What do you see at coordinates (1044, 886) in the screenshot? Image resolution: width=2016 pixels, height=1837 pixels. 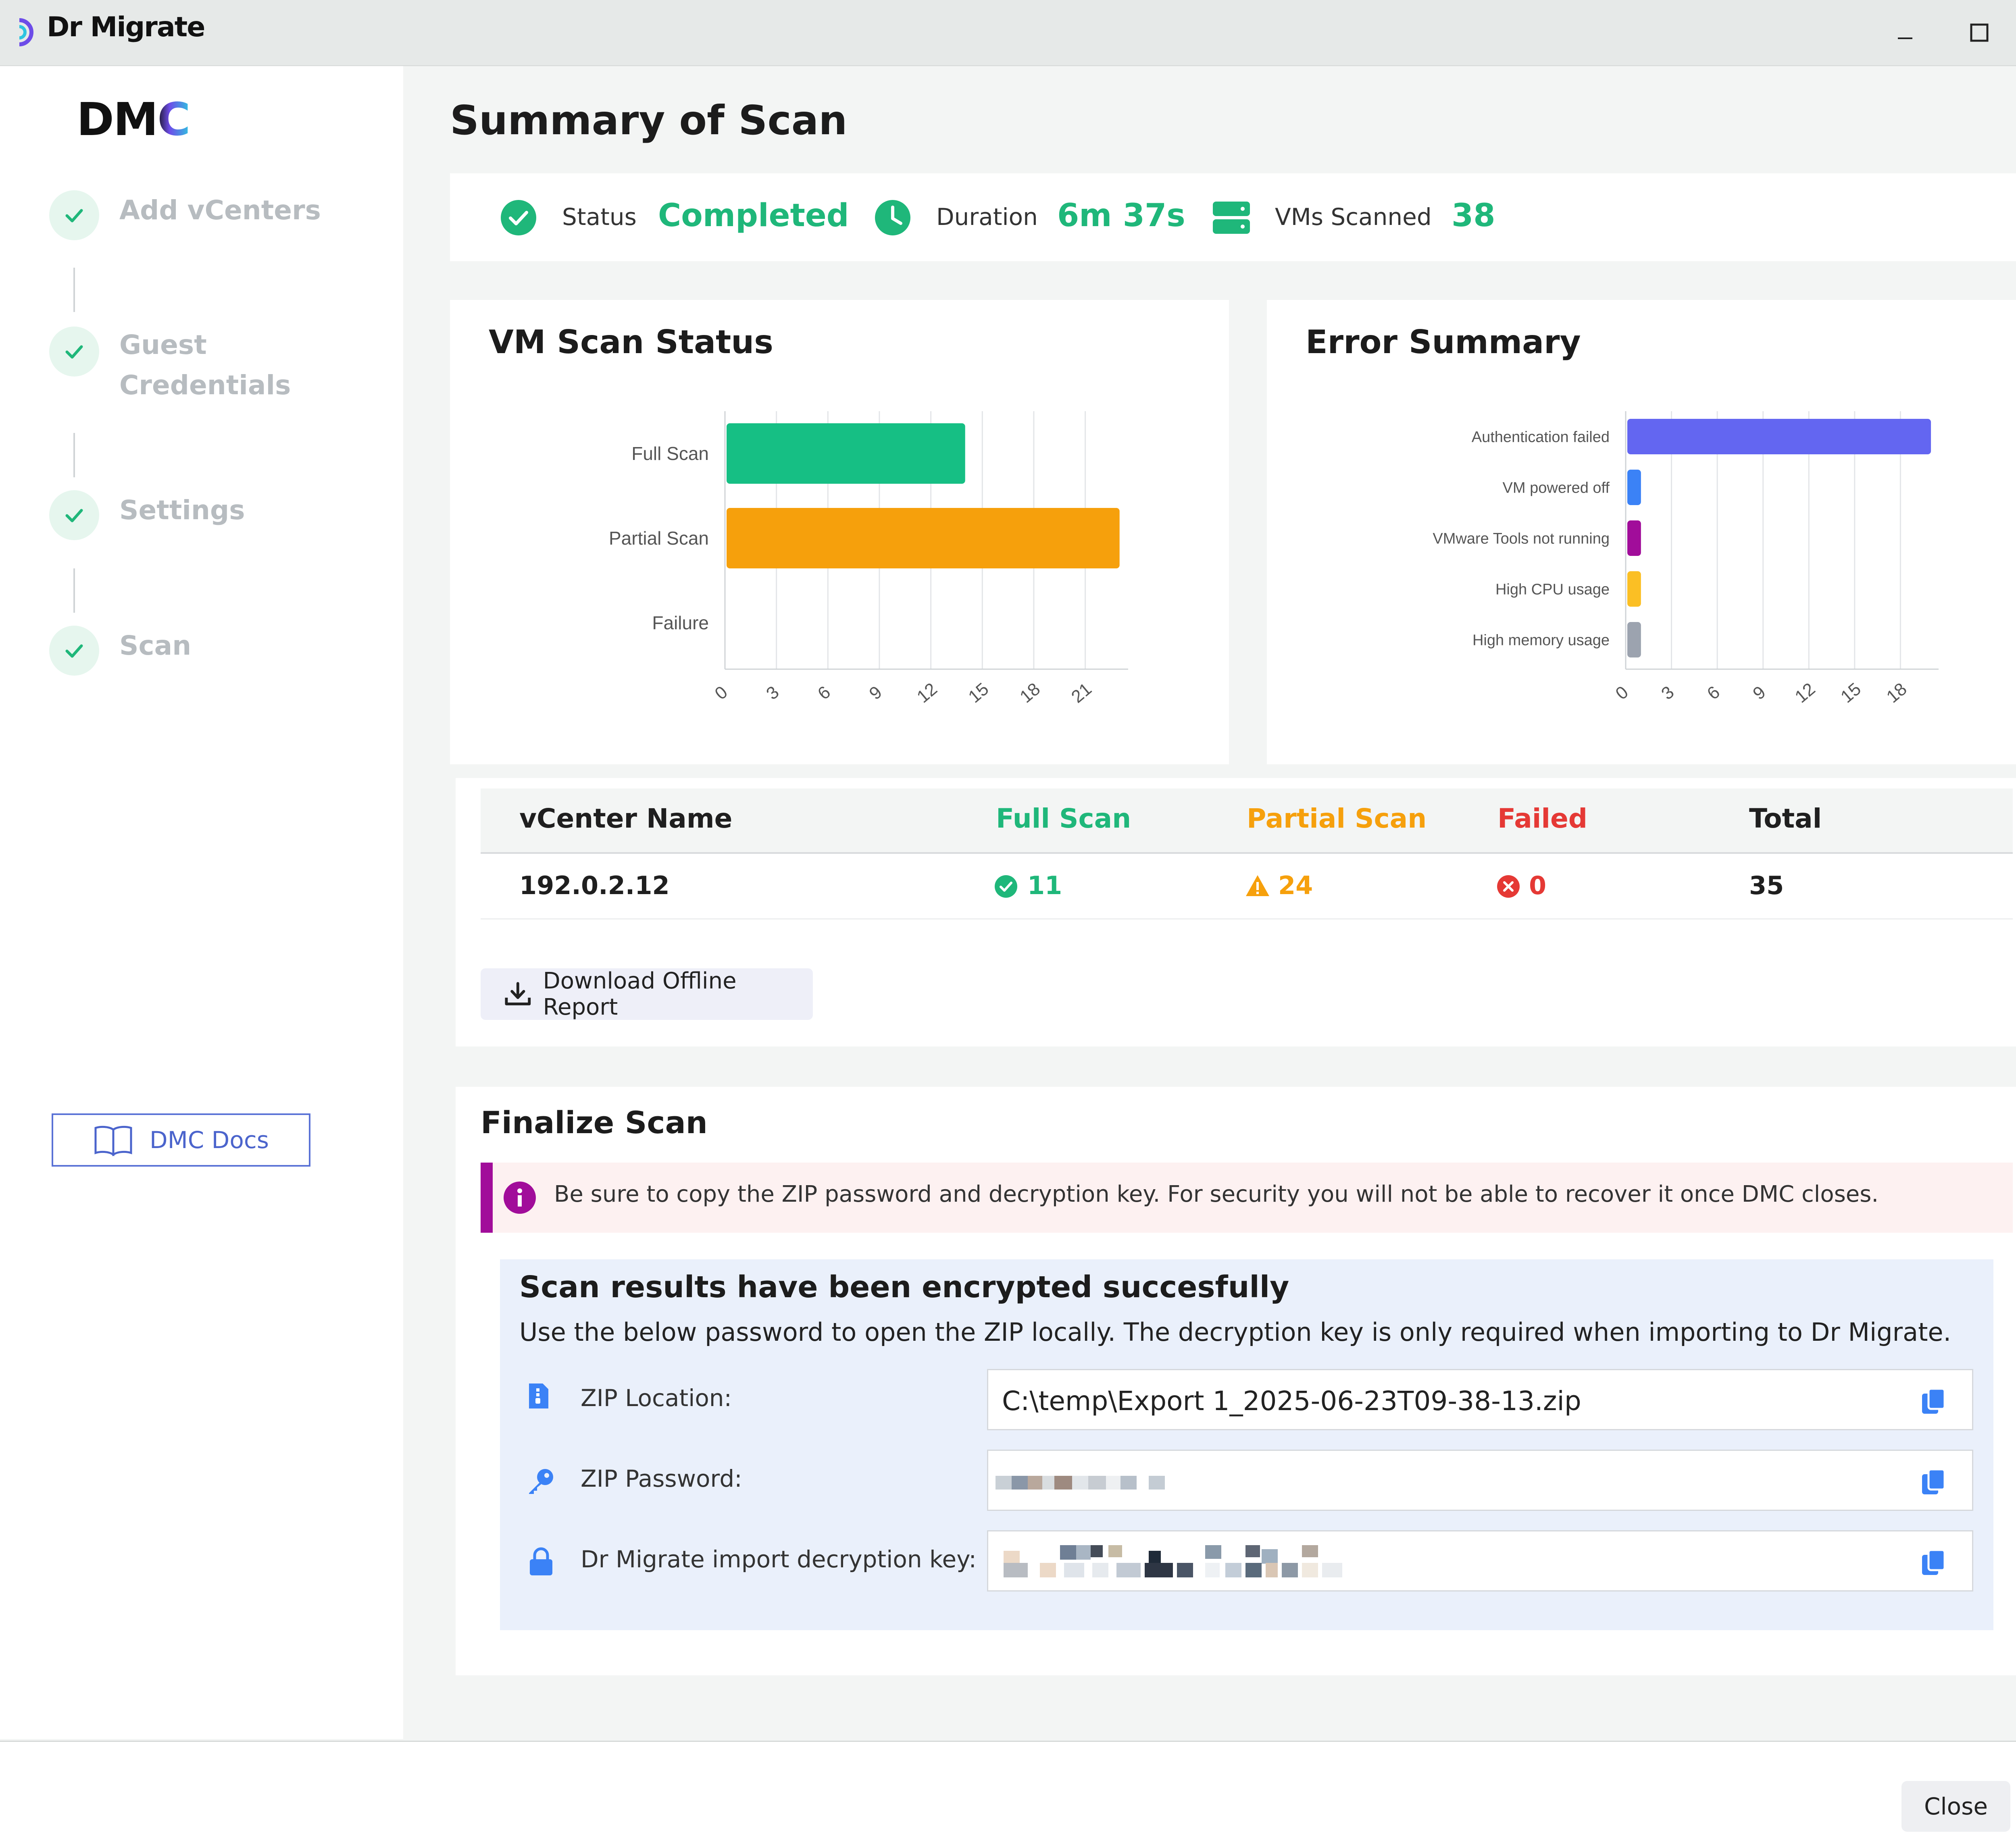 I see `row-full-scan: 11` at bounding box center [1044, 886].